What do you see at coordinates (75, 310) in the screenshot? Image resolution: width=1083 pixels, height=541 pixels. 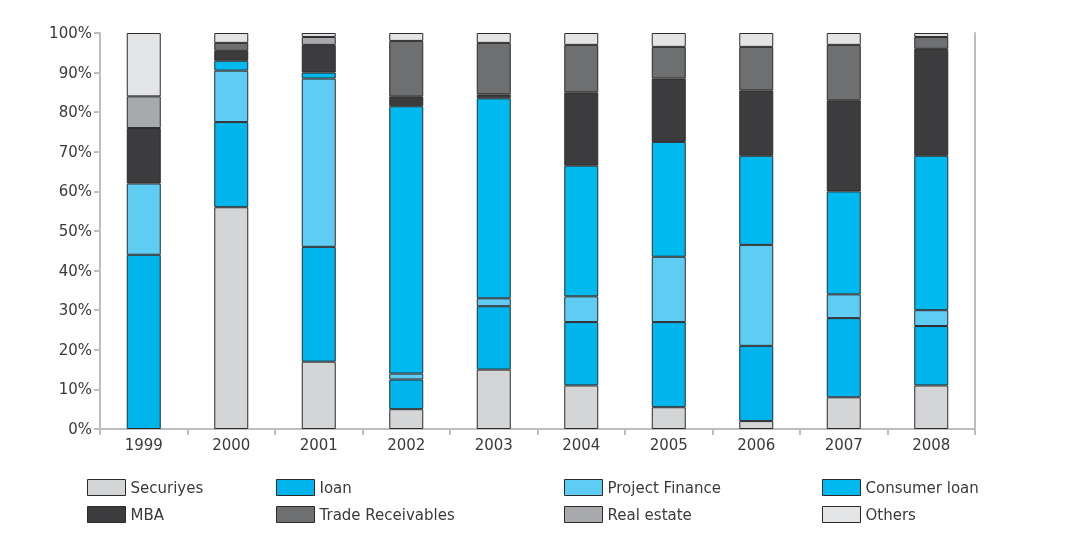 I see `y-tick-label: 30%` at bounding box center [75, 310].